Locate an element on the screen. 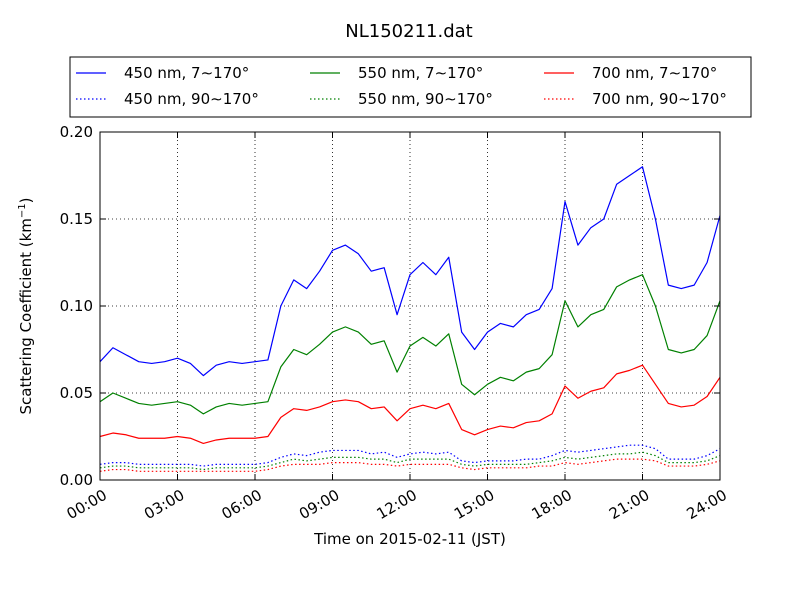 The width and height of the screenshot is (800, 600). x-tick-label: 24:00 is located at coordinates (707, 504).